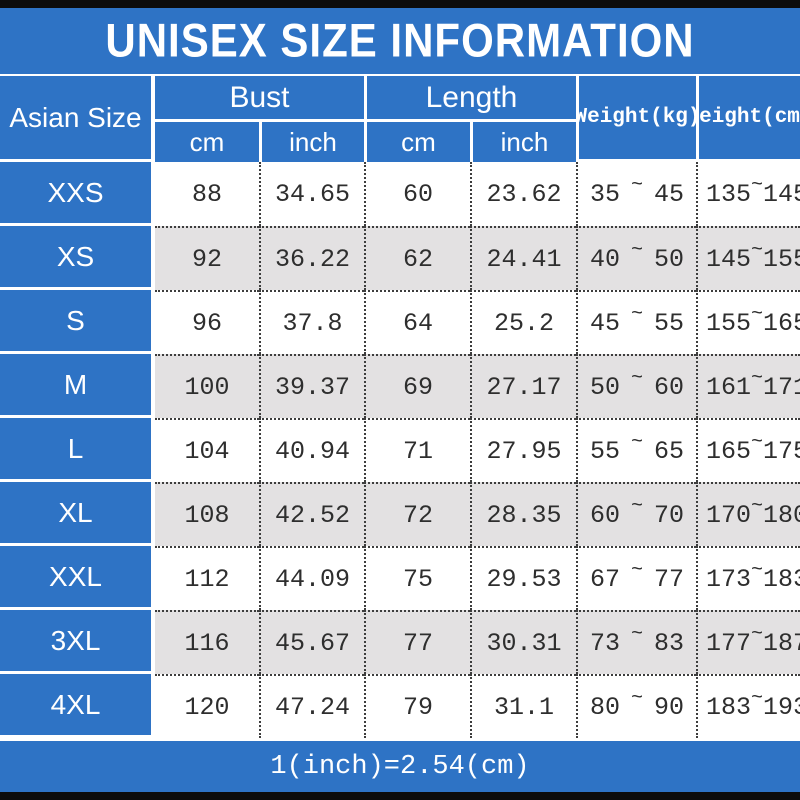  Describe the element at coordinates (748, 386) in the screenshot. I see `height-range-cell: 161 ~ 171` at that location.